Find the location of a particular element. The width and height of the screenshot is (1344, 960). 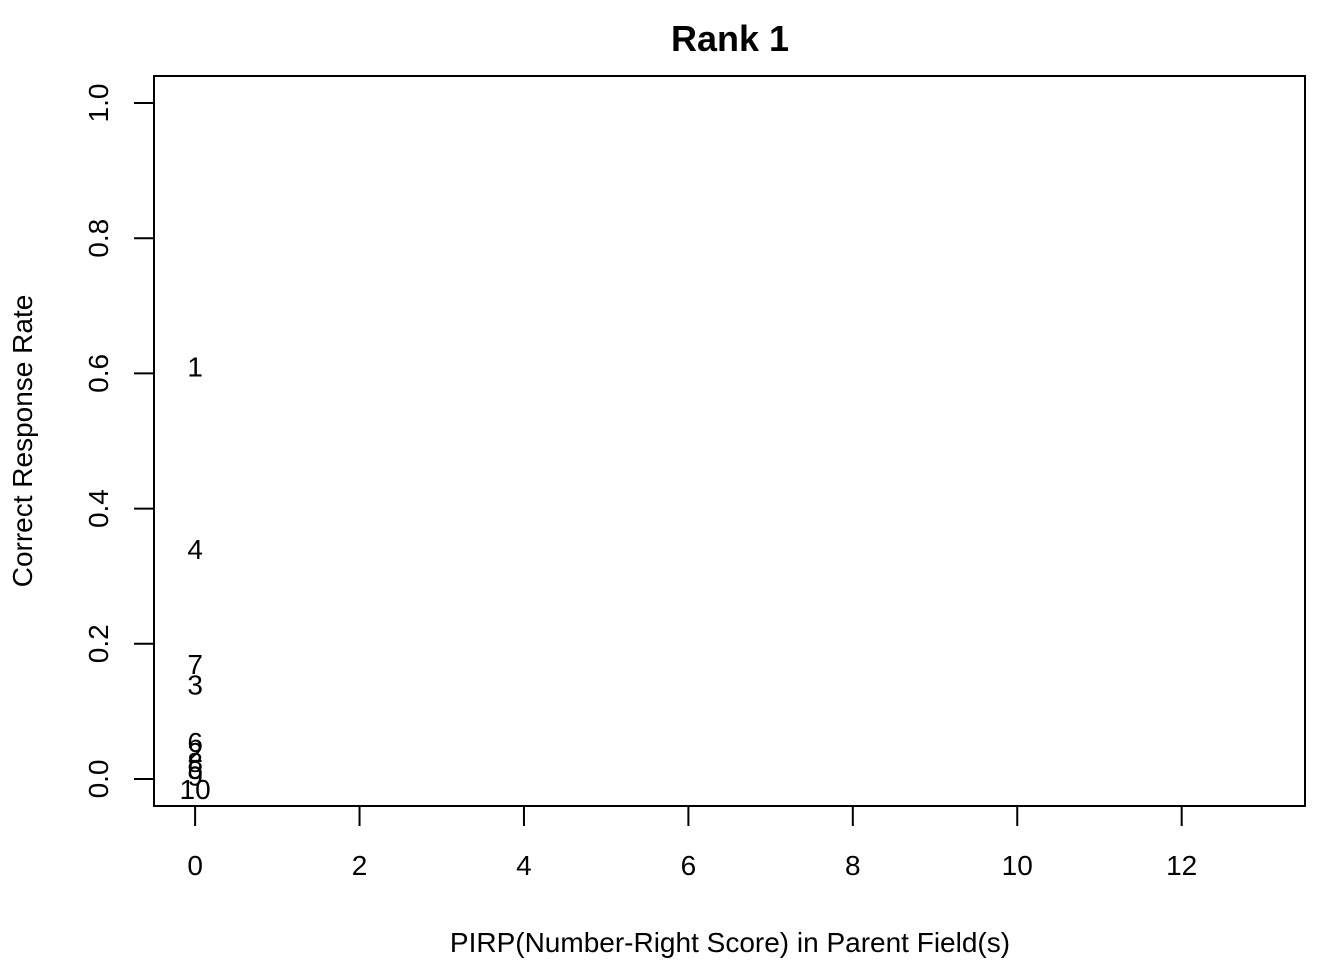

data-point-label: 5 is located at coordinates (195, 769).